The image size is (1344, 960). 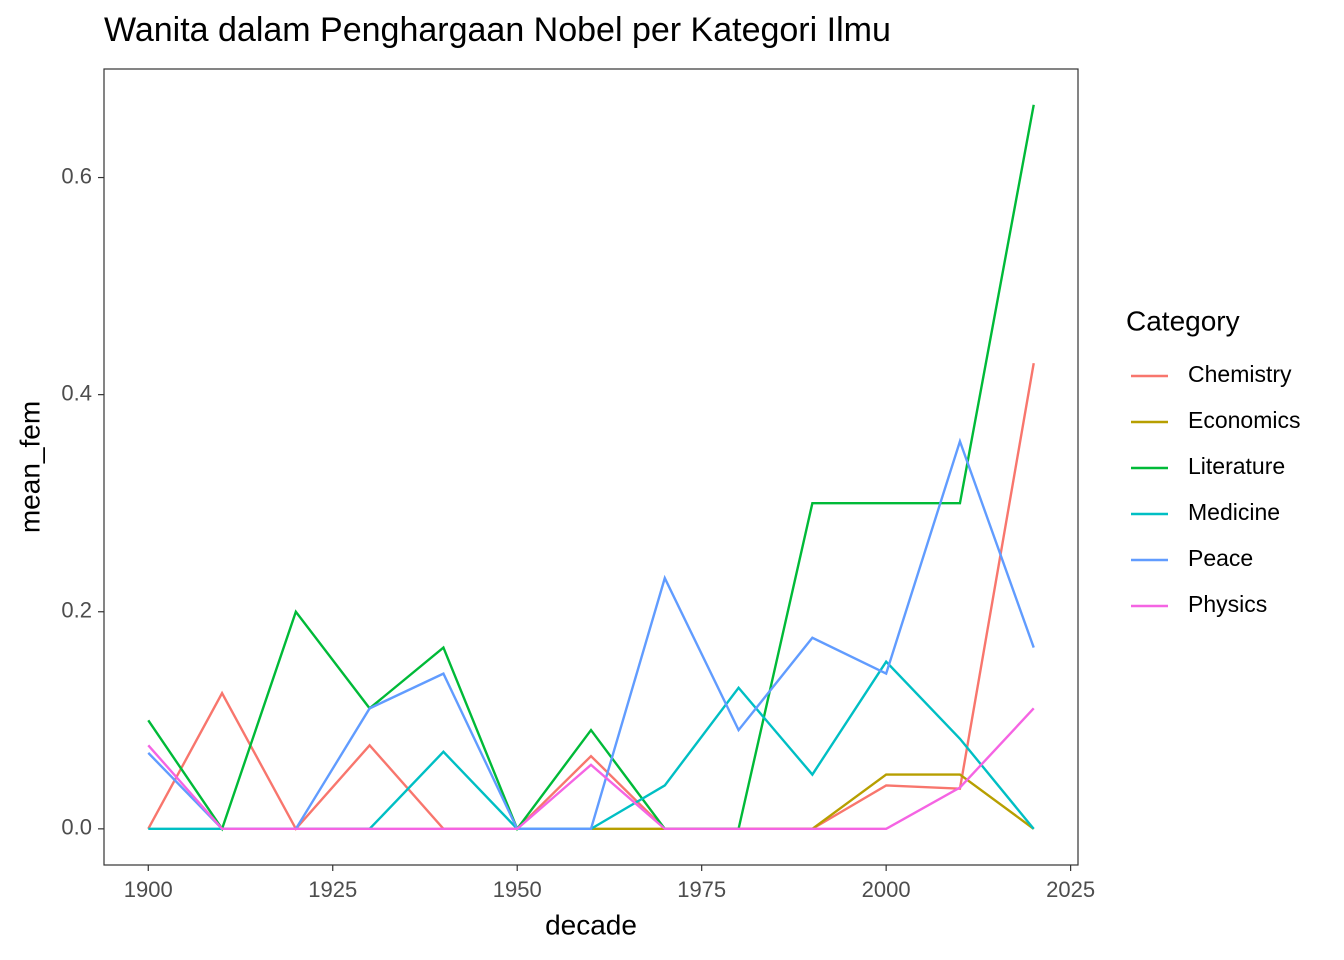 What do you see at coordinates (332, 889) in the screenshot?
I see `x-tick-label: 1925` at bounding box center [332, 889].